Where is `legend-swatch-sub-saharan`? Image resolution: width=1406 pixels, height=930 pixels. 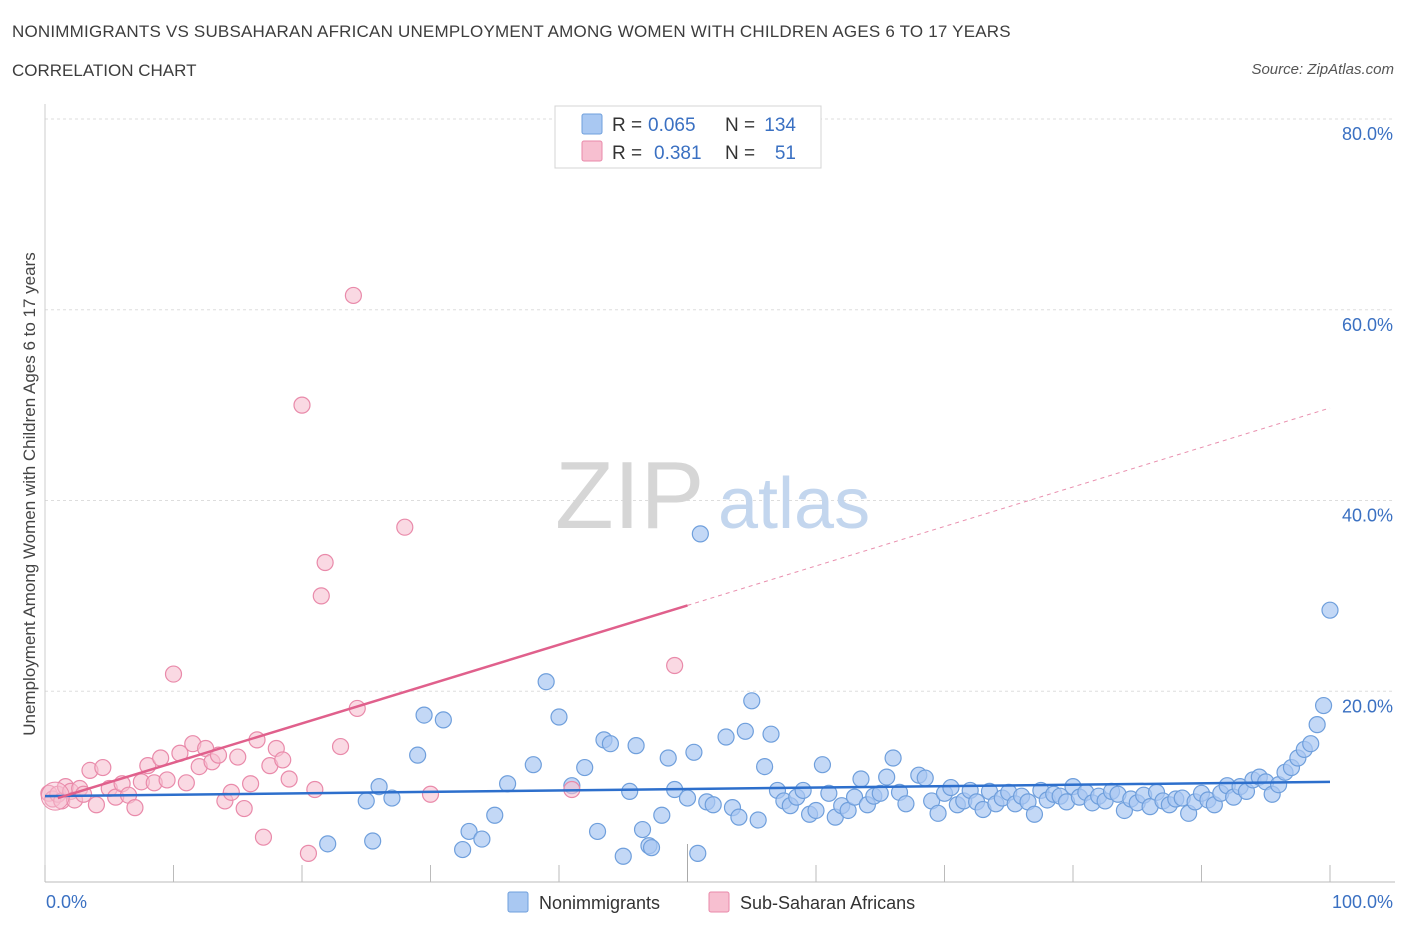
legend-swatch-sub-saharan is located at coordinates (719, 902).